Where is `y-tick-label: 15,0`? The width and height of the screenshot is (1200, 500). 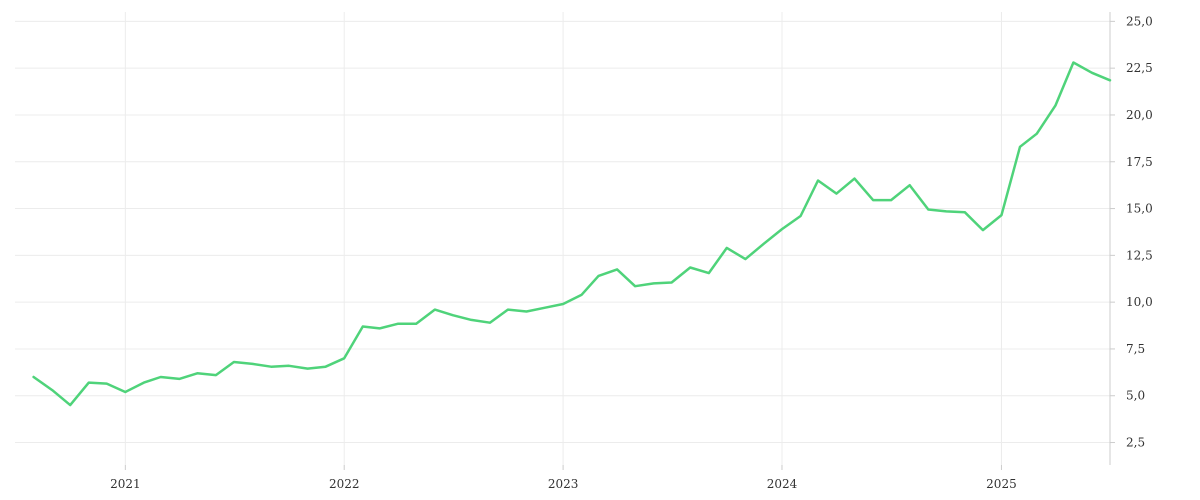 y-tick-label: 15,0 is located at coordinates (1139, 209).